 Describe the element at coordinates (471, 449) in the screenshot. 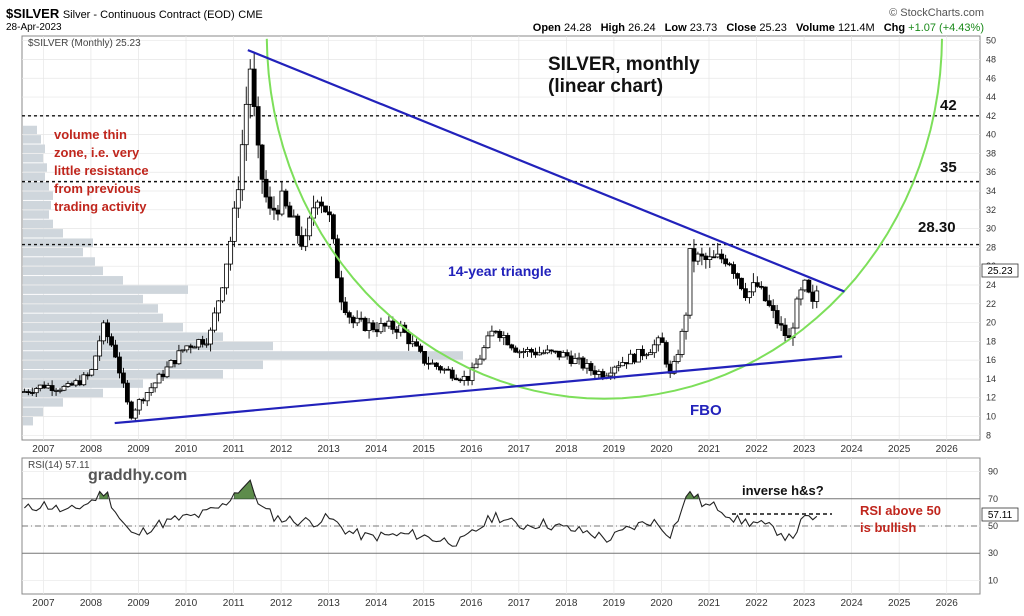

I see `price-xtick-2016: 2016` at that location.